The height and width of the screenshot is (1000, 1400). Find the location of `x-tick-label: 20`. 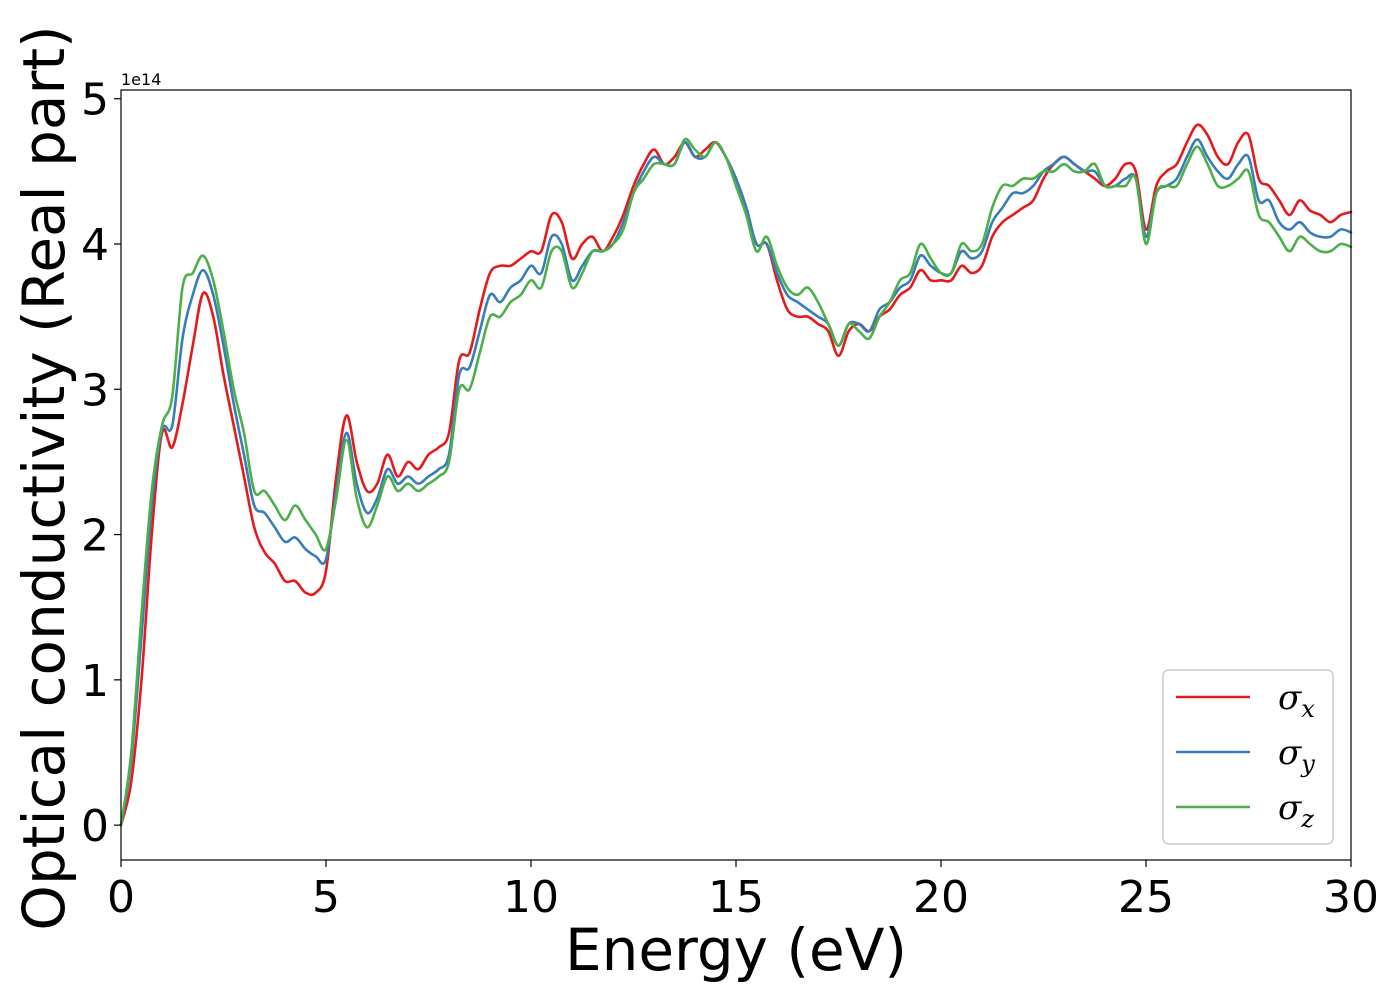

x-tick-label: 20 is located at coordinates (941, 897).